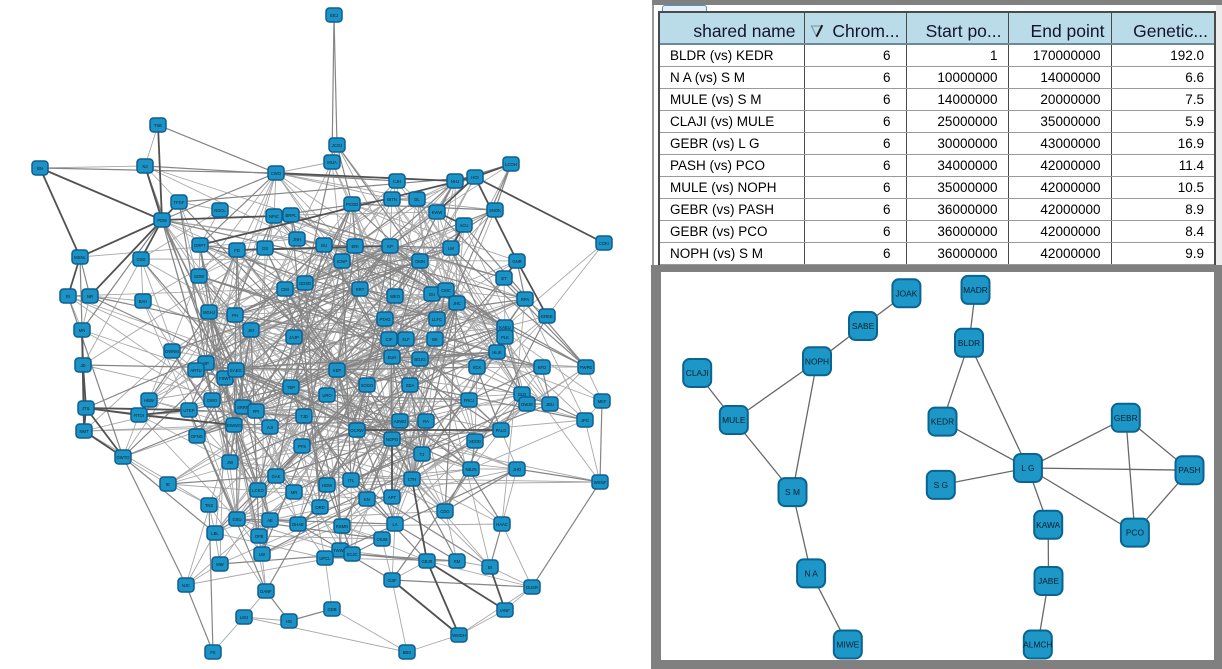  I want to click on svg-text: ERI, so click(355, 246).